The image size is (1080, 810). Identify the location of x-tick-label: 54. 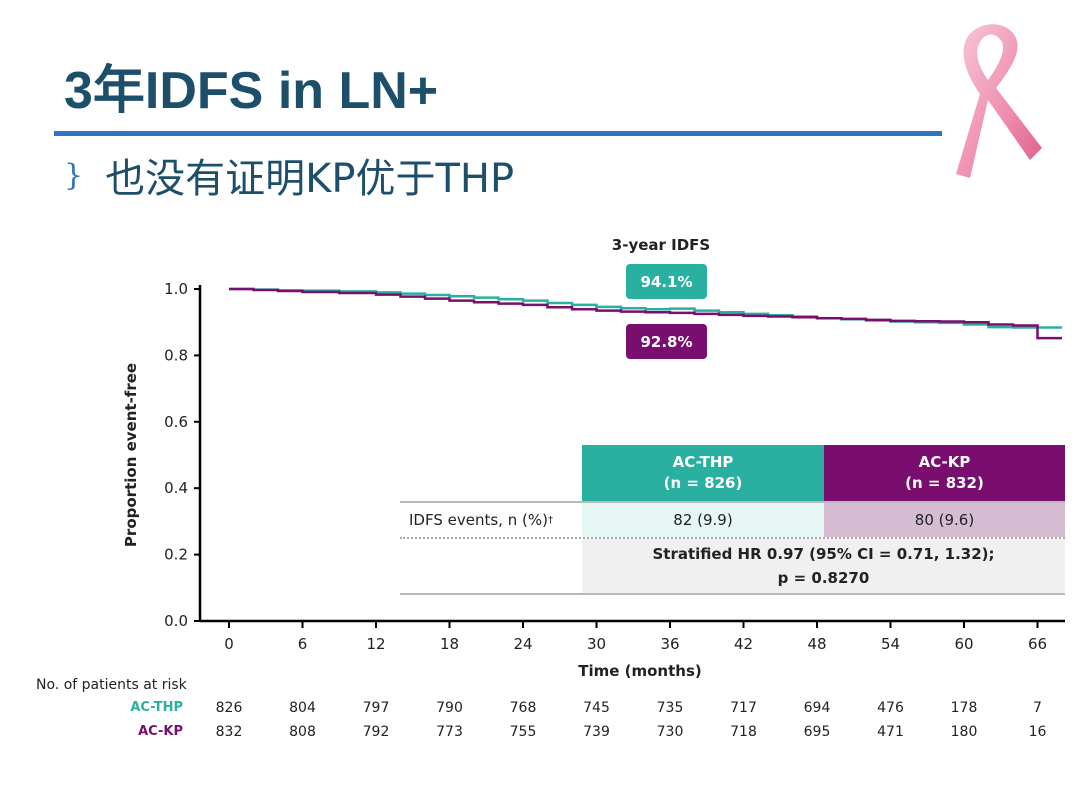
(890, 644).